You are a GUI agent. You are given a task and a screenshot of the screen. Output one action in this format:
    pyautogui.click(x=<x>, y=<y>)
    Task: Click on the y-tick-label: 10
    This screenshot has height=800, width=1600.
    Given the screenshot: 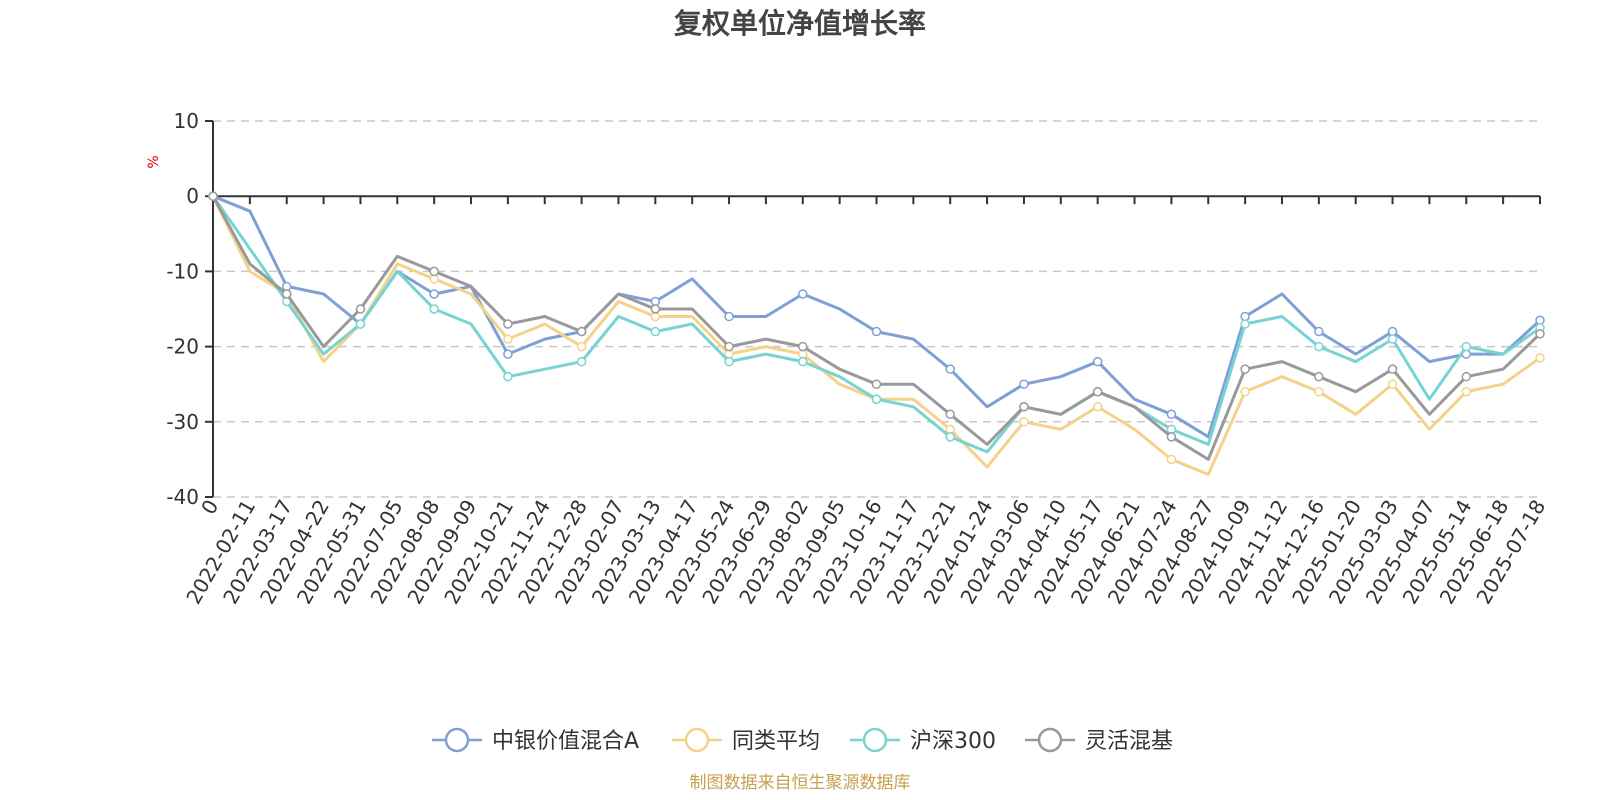 What is the action you would take?
    pyautogui.click(x=186, y=121)
    